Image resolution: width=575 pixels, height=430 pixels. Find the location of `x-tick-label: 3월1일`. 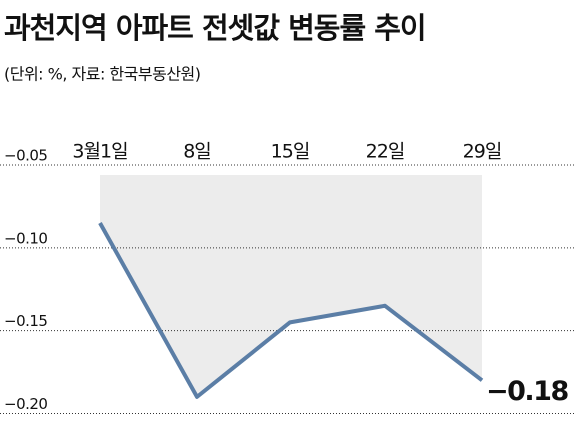

x-tick-label: 3월1일 is located at coordinates (99, 152).